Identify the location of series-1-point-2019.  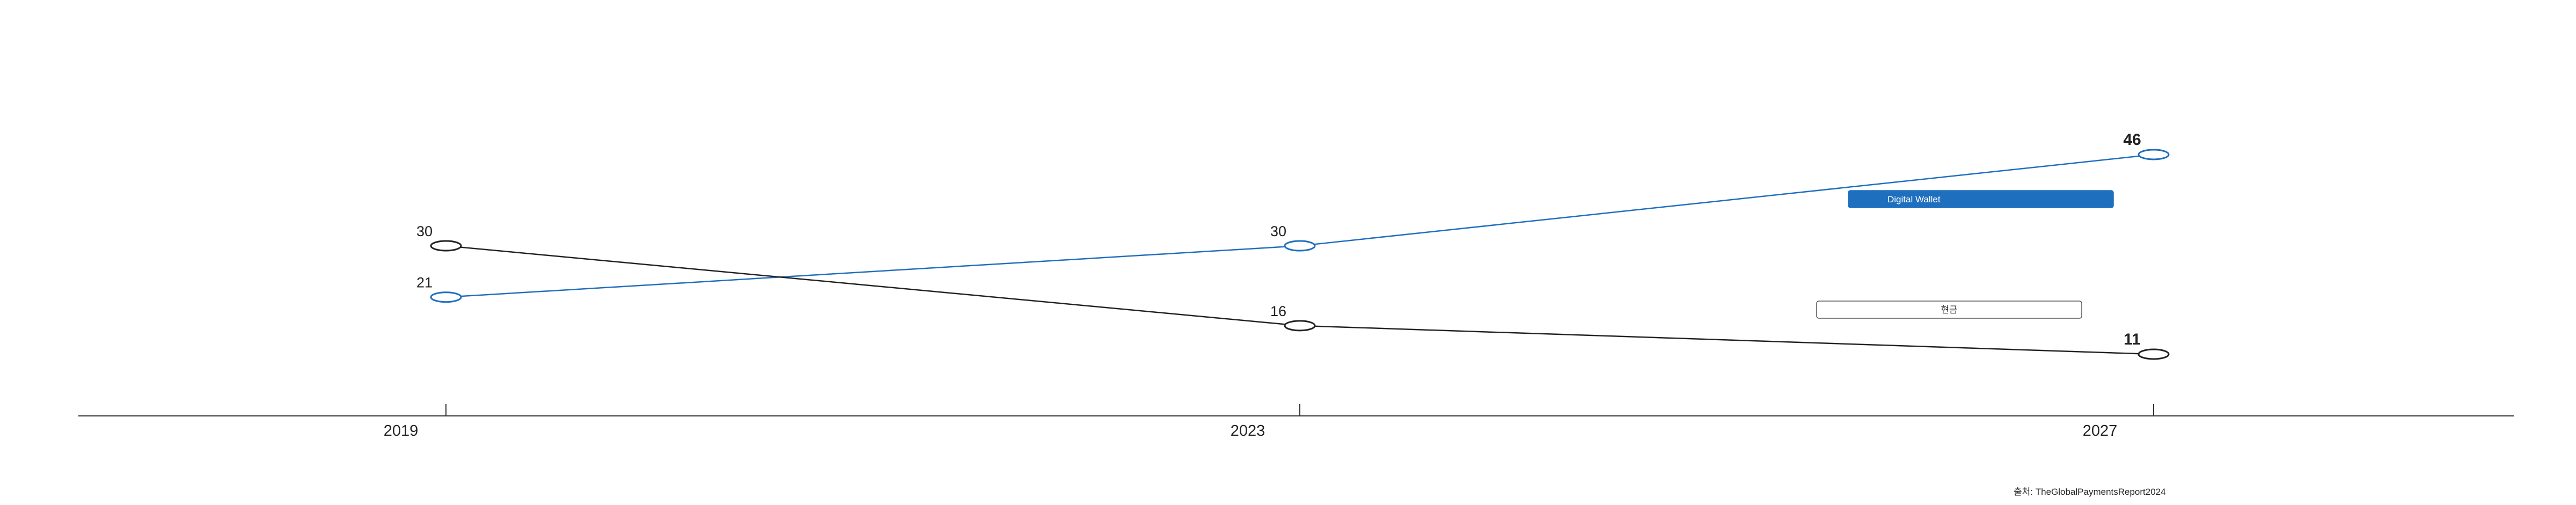
(446, 246).